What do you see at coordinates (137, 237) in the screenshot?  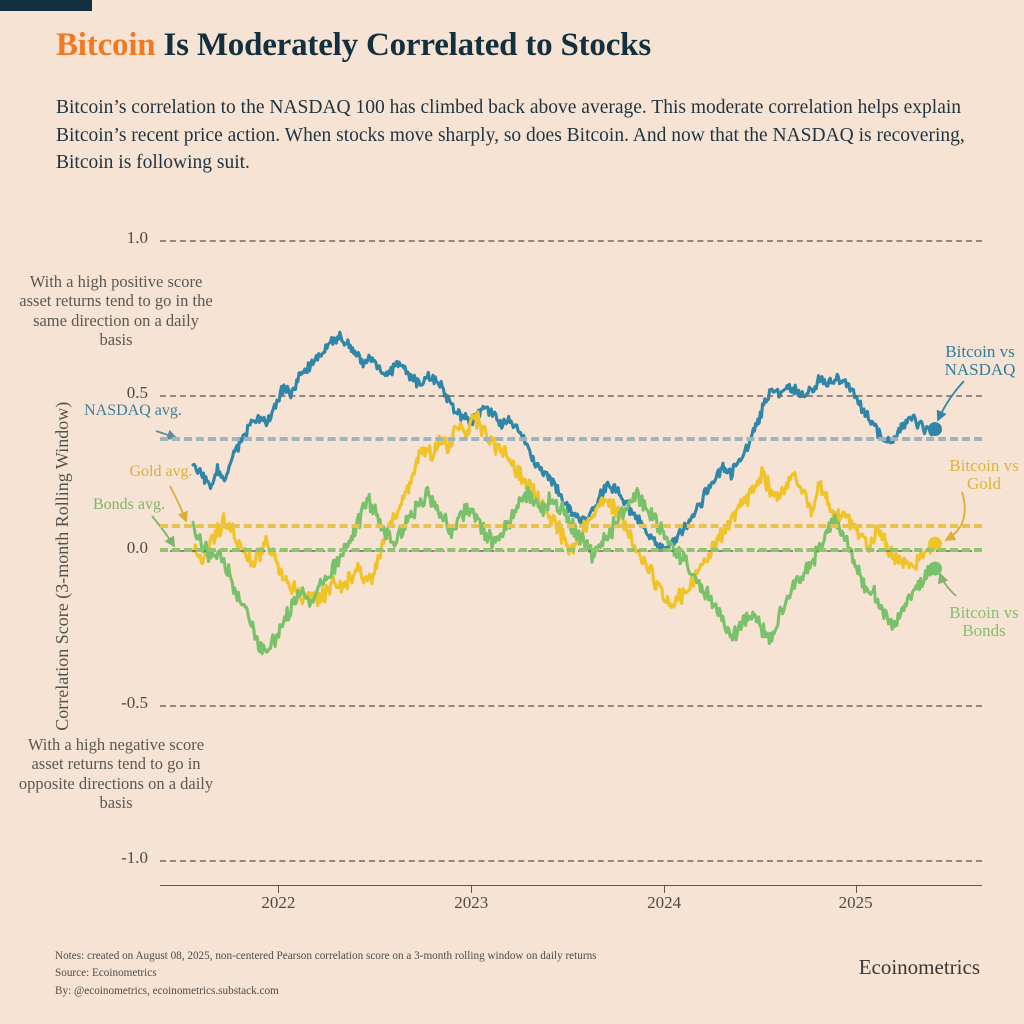 I see `y-axis-tick-label: 1.0` at bounding box center [137, 237].